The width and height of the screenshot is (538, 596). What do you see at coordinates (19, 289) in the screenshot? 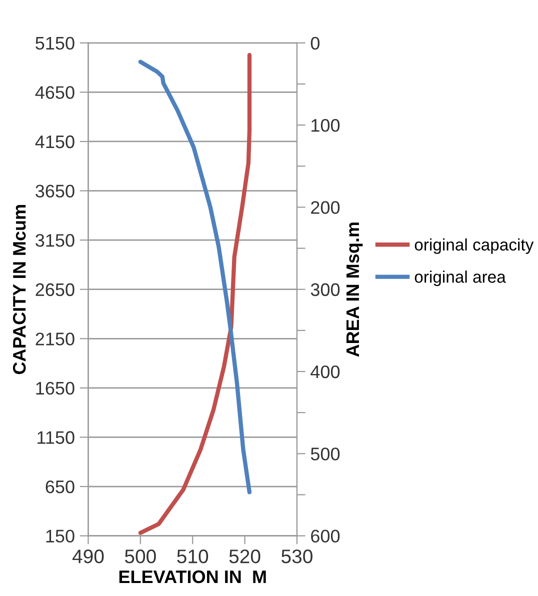
I see `y-axis-title: CAPACITY IN Mcum` at bounding box center [19, 289].